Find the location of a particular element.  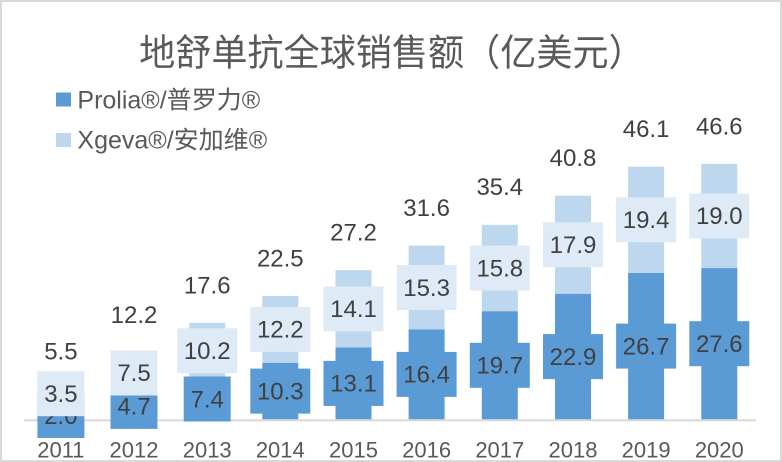

svg-text: 19.7 is located at coordinates (499, 366).